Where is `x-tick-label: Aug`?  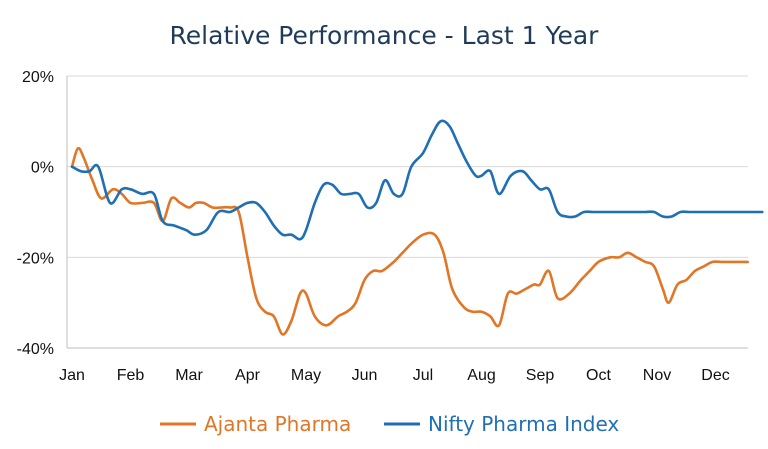
x-tick-label: Aug is located at coordinates (481, 375).